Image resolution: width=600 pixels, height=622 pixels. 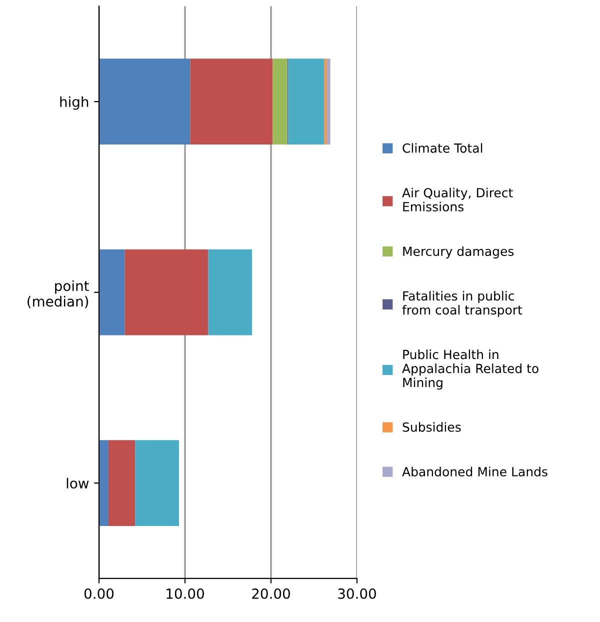 What do you see at coordinates (442, 148) in the screenshot?
I see `legend-label: Climate Total` at bounding box center [442, 148].